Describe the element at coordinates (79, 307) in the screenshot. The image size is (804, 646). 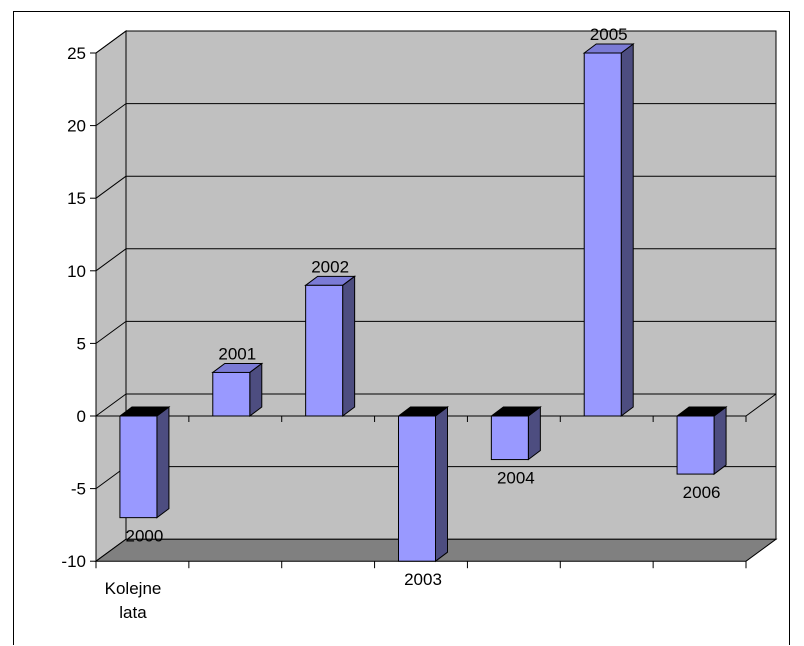
I see `y-axis: 25 20 15 10 5 0 -5 -10` at that location.